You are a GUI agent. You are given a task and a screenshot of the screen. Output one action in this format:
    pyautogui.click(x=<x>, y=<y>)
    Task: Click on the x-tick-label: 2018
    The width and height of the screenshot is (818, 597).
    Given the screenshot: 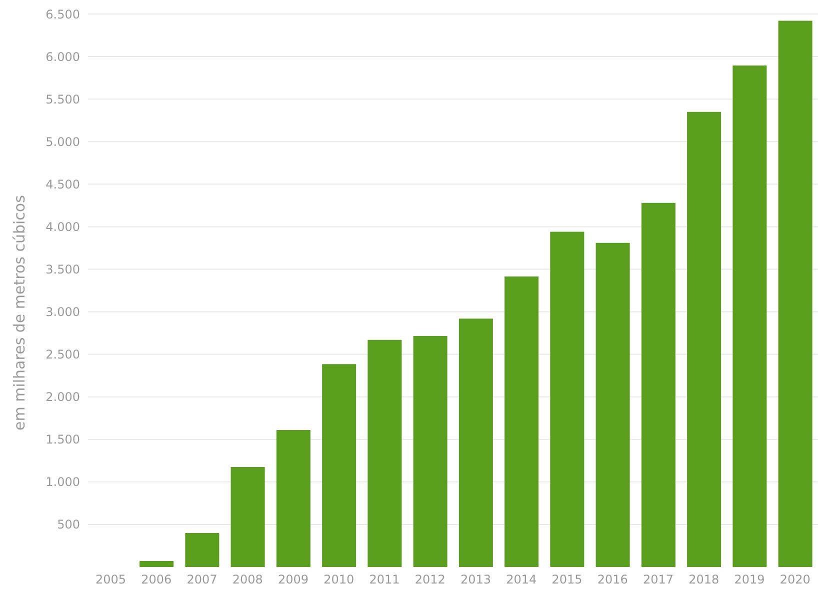 What is the action you would take?
    pyautogui.click(x=704, y=579)
    